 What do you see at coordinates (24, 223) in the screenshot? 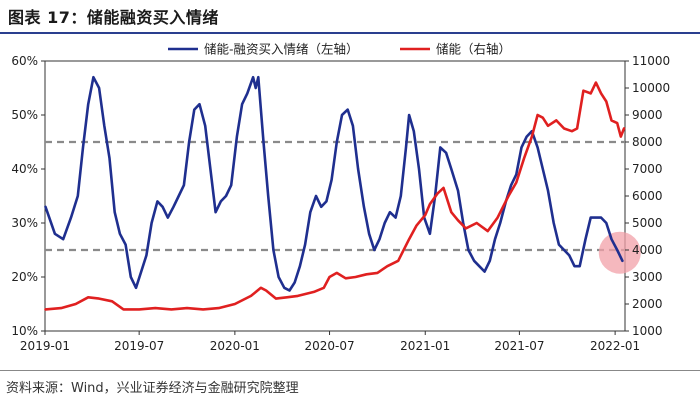
I see `left-tick-label: 30%` at bounding box center [24, 223].